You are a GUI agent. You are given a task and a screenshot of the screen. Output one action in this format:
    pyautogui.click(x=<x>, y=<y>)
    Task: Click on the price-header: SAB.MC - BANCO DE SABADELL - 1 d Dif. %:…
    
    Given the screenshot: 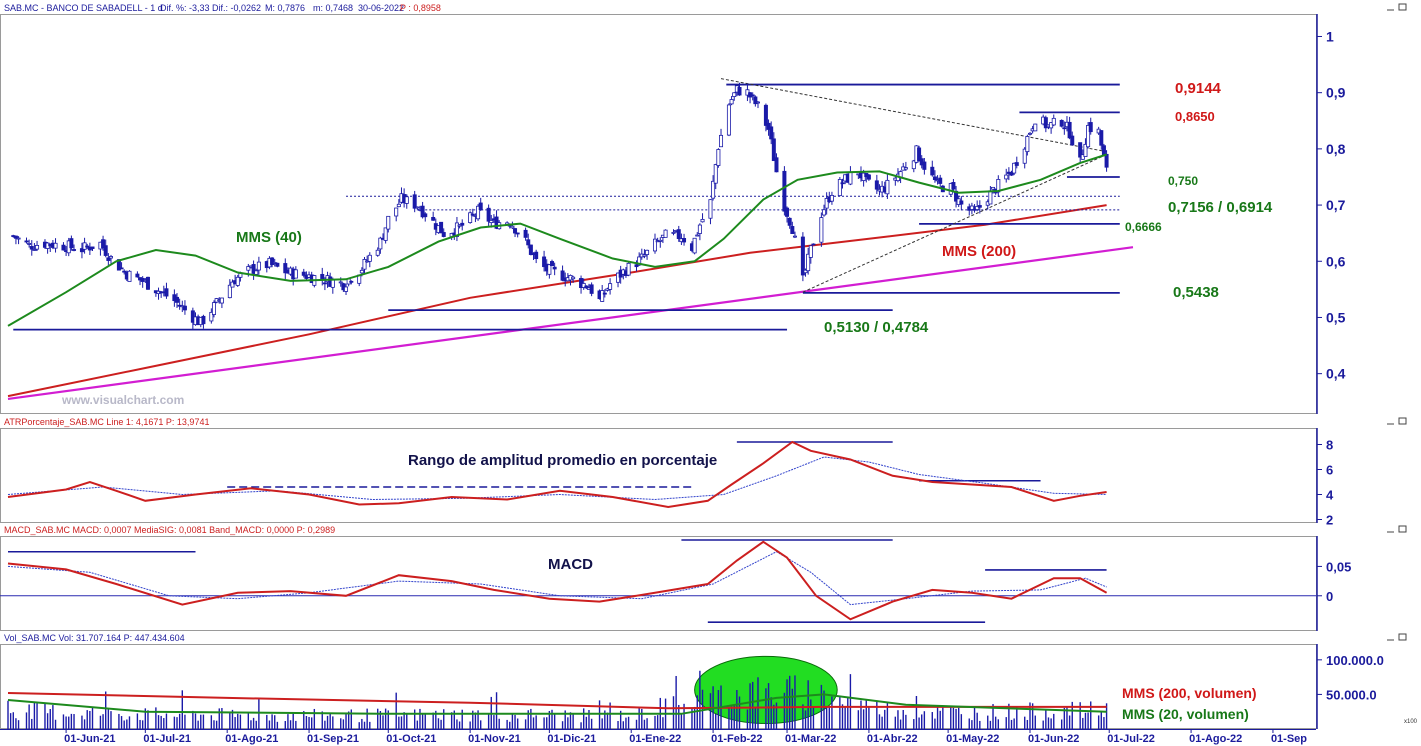 What is the action you would take?
    pyautogui.click(x=222, y=8)
    